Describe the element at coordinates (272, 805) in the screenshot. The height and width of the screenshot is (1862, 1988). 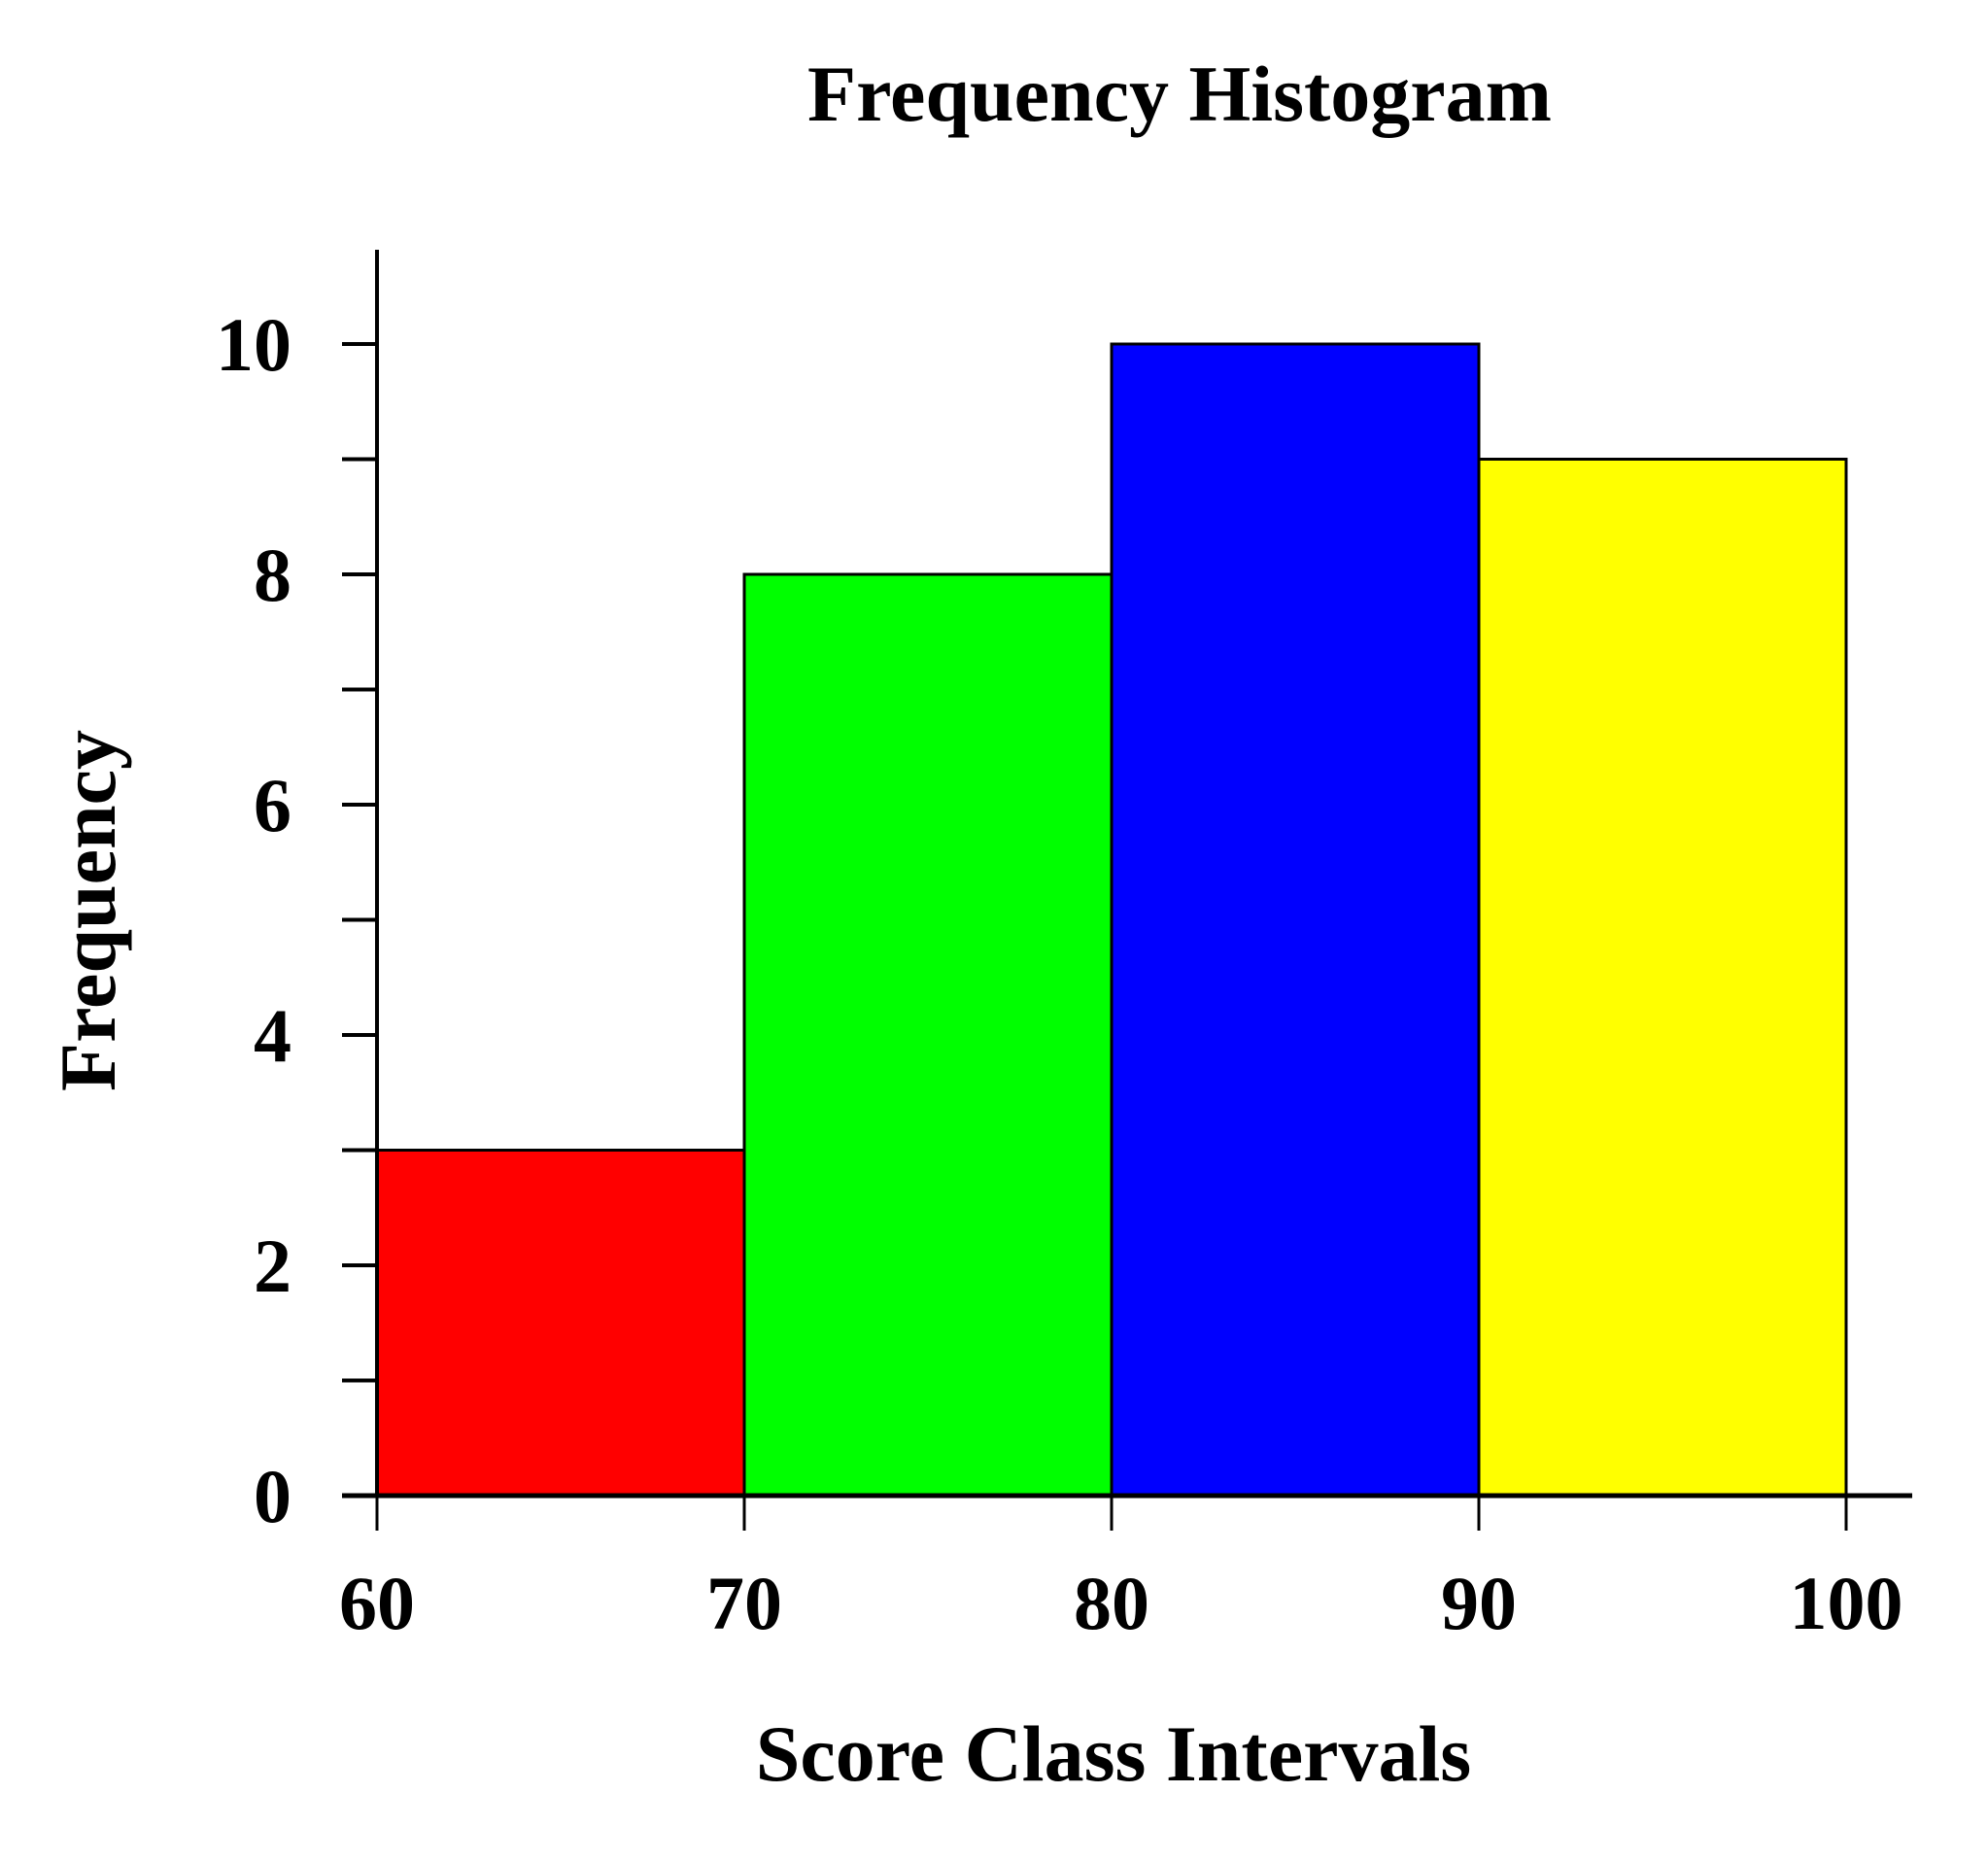
I see `y-tick-label: 6` at that location.